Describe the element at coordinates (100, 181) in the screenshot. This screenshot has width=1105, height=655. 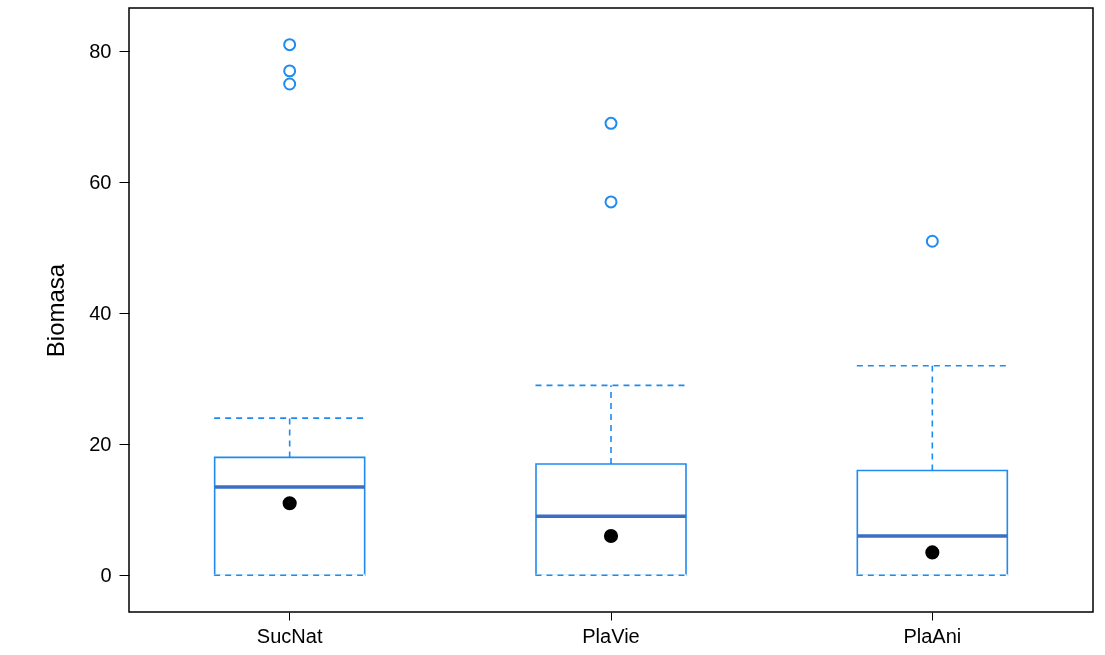
I see `y-tick-label: 60` at that location.